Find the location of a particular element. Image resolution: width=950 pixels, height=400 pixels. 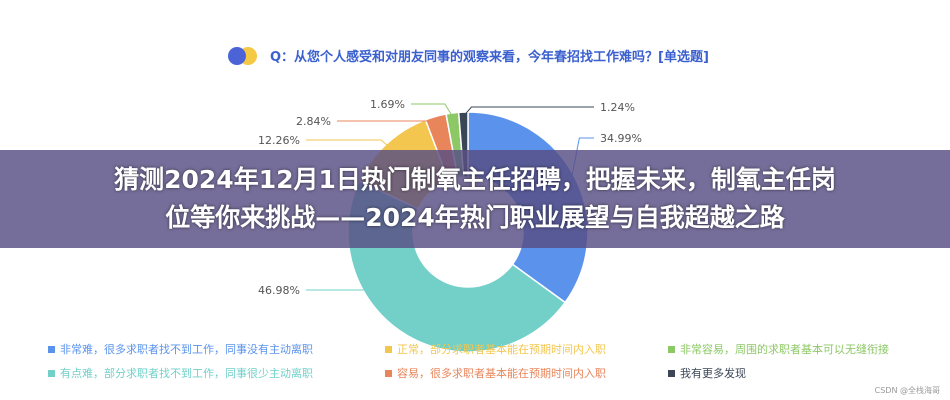

data-label: 2.84% is located at coordinates (313, 121).